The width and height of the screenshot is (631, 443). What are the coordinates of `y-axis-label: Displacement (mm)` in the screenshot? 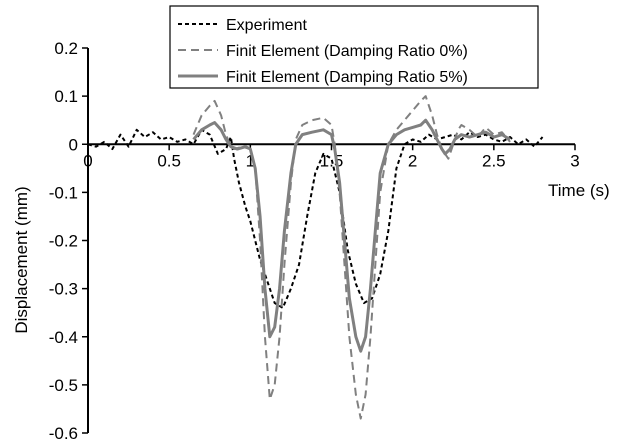 It's located at (21, 259).